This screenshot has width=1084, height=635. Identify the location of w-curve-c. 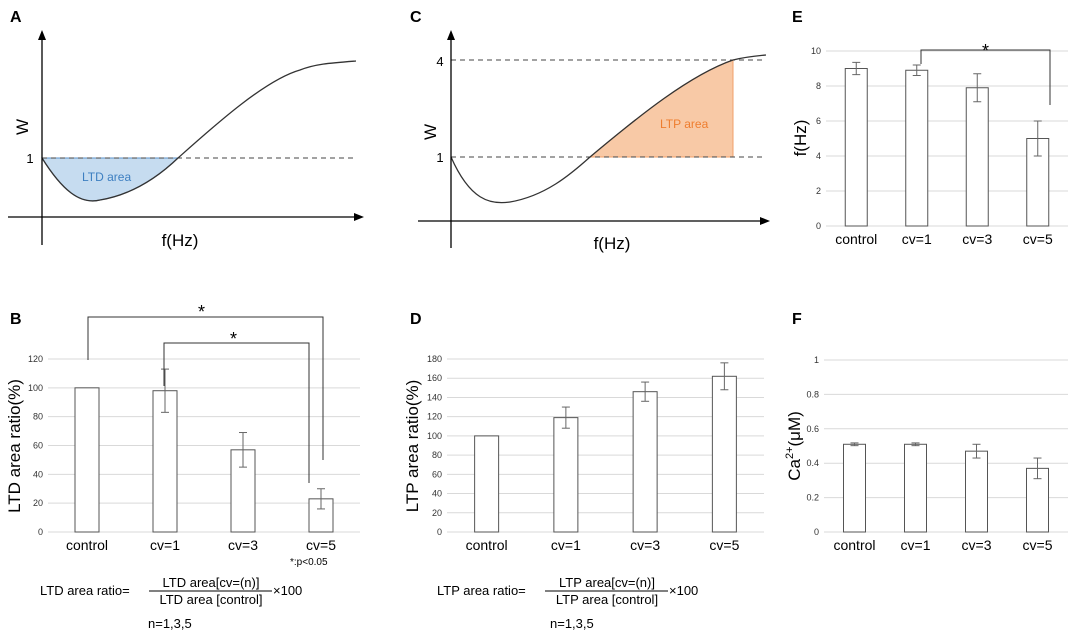
(608, 129).